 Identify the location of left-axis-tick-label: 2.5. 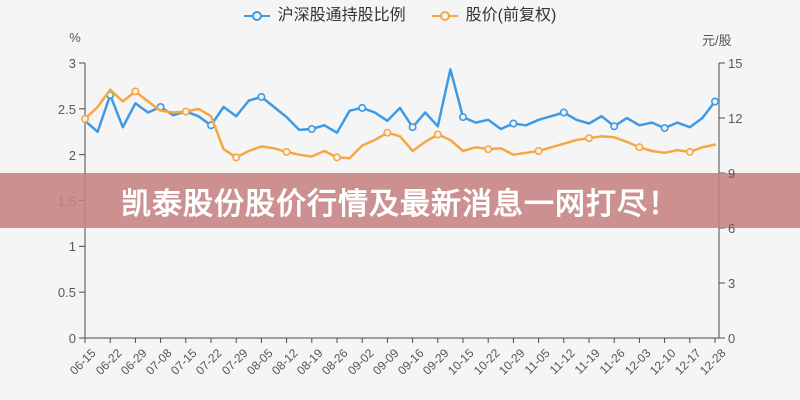
(66, 109).